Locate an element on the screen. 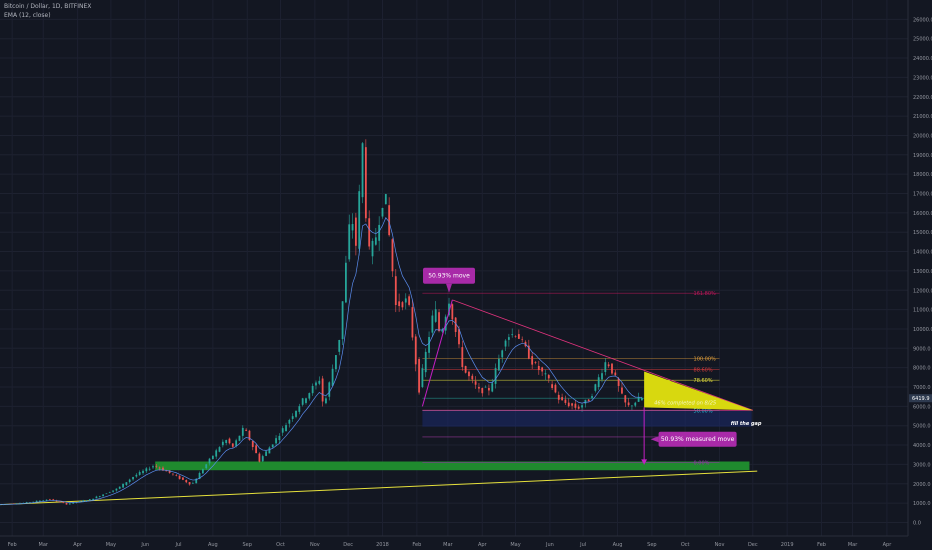 Image resolution: width=932 pixels, height=550 pixels. y-tick-label: 15000.0 is located at coordinates (922, 233).